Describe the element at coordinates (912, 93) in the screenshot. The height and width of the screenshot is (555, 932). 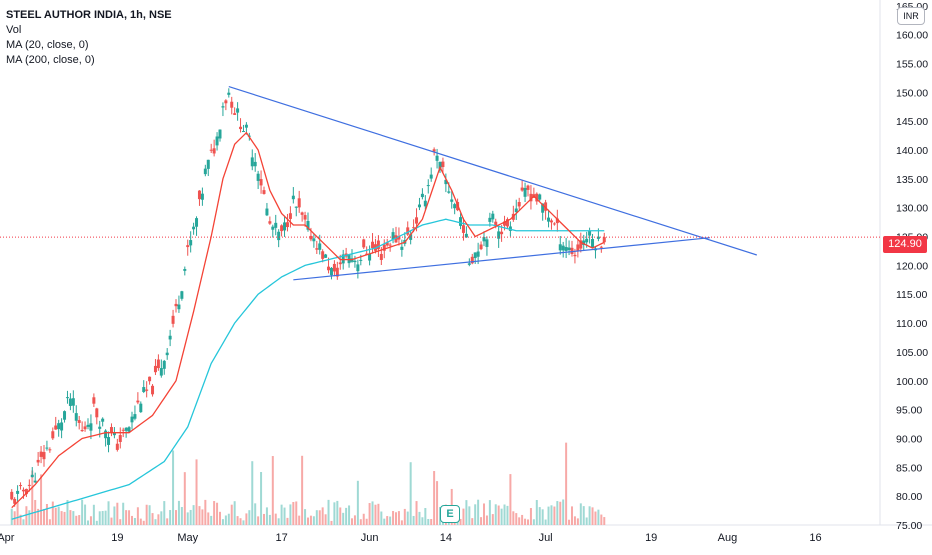
I see `y-tick-label: 150.00` at that location.